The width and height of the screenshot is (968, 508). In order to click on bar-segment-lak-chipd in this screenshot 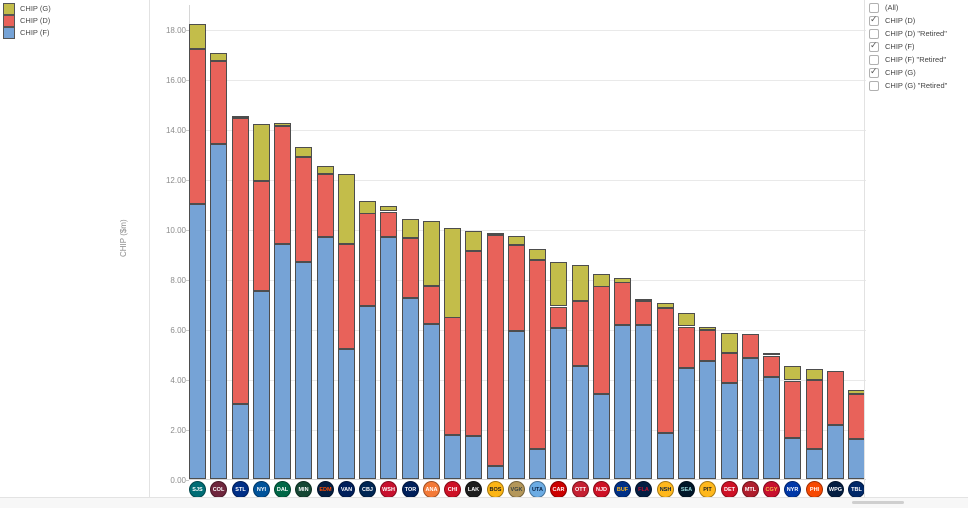, I will do `click(473, 343)`.